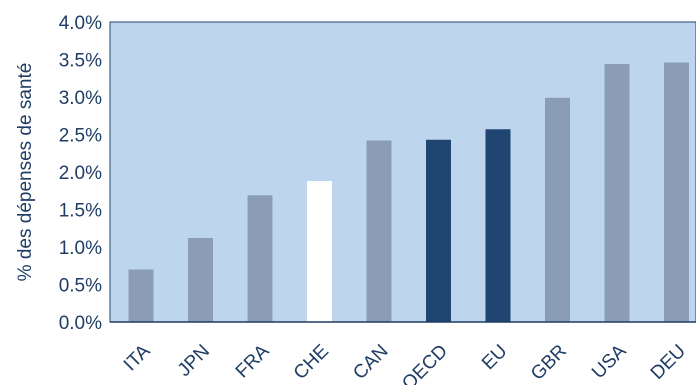  Describe the element at coordinates (311, 362) in the screenshot. I see `x-tick-label-che: CHE` at that location.